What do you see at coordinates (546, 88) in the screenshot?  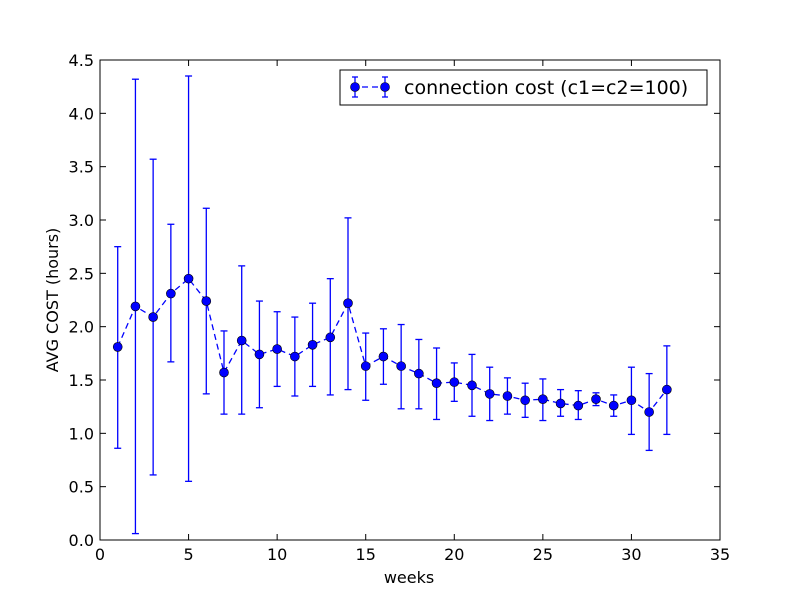 I see `legend-label: connection cost (c1=c2=100)` at bounding box center [546, 88].